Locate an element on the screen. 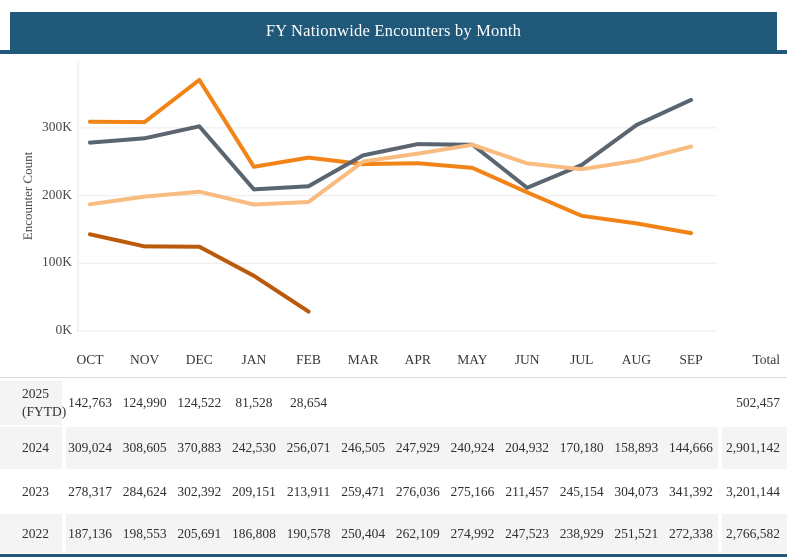  bottom-border-strip is located at coordinates (393, 555).